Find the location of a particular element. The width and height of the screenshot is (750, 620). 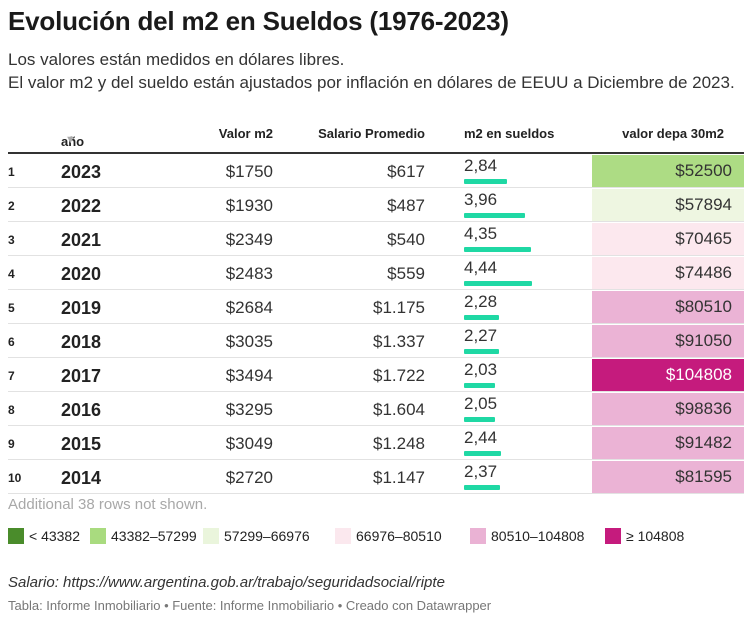

row-salario: $1.337 is located at coordinates (399, 341).